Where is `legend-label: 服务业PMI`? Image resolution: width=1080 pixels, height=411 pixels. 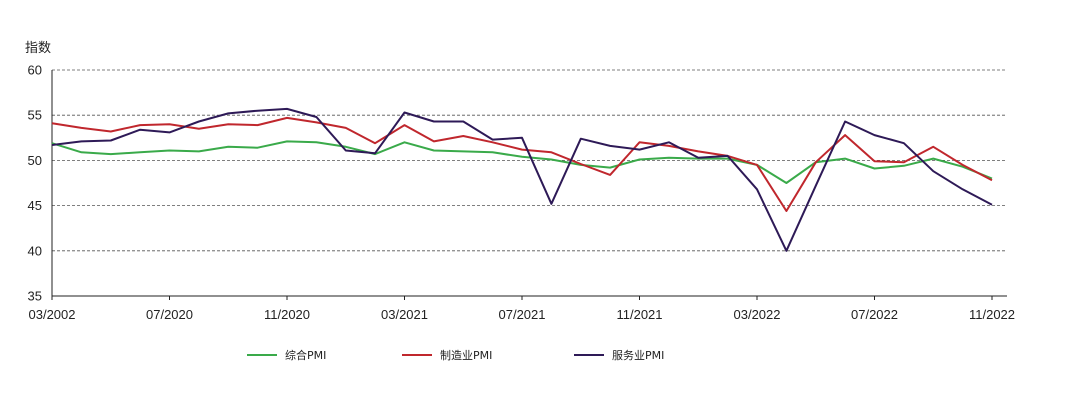
legend-label: 服务业PMI is located at coordinates (638, 355).